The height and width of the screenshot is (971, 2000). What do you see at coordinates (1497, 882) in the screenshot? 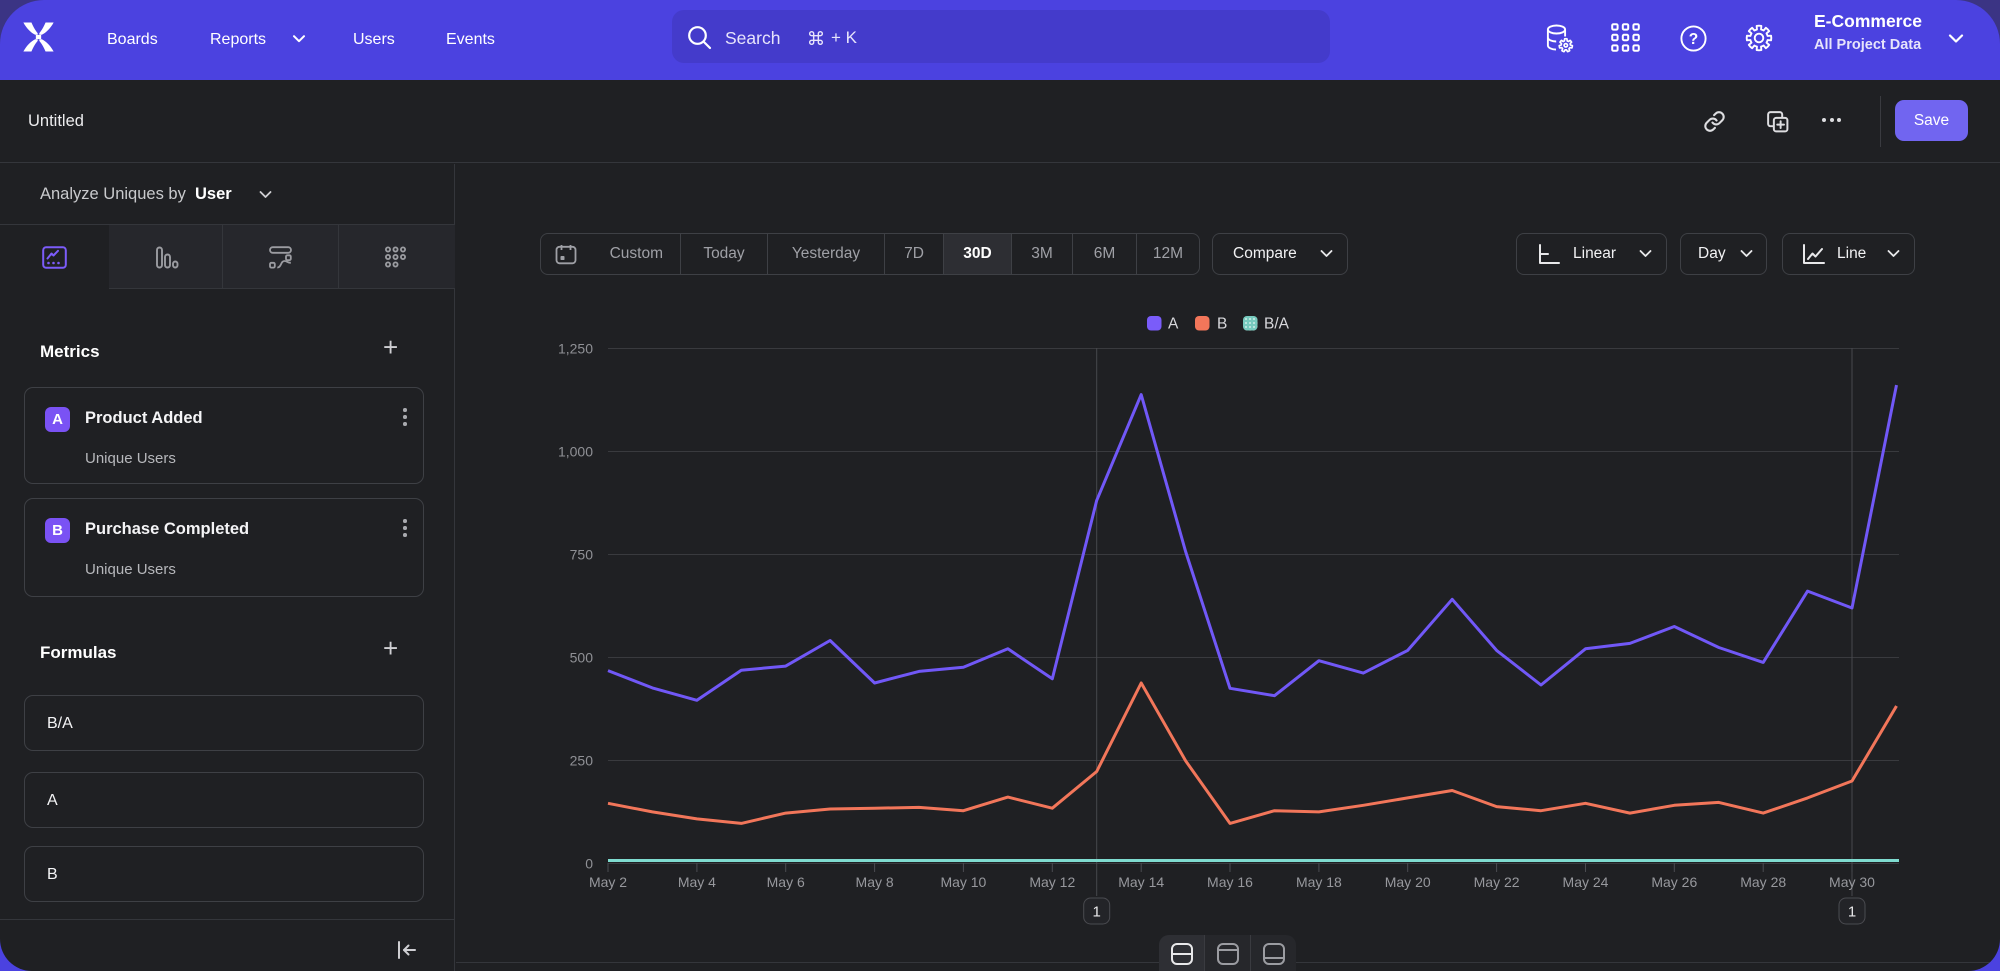
I see `svg-text: May 22` at bounding box center [1497, 882].